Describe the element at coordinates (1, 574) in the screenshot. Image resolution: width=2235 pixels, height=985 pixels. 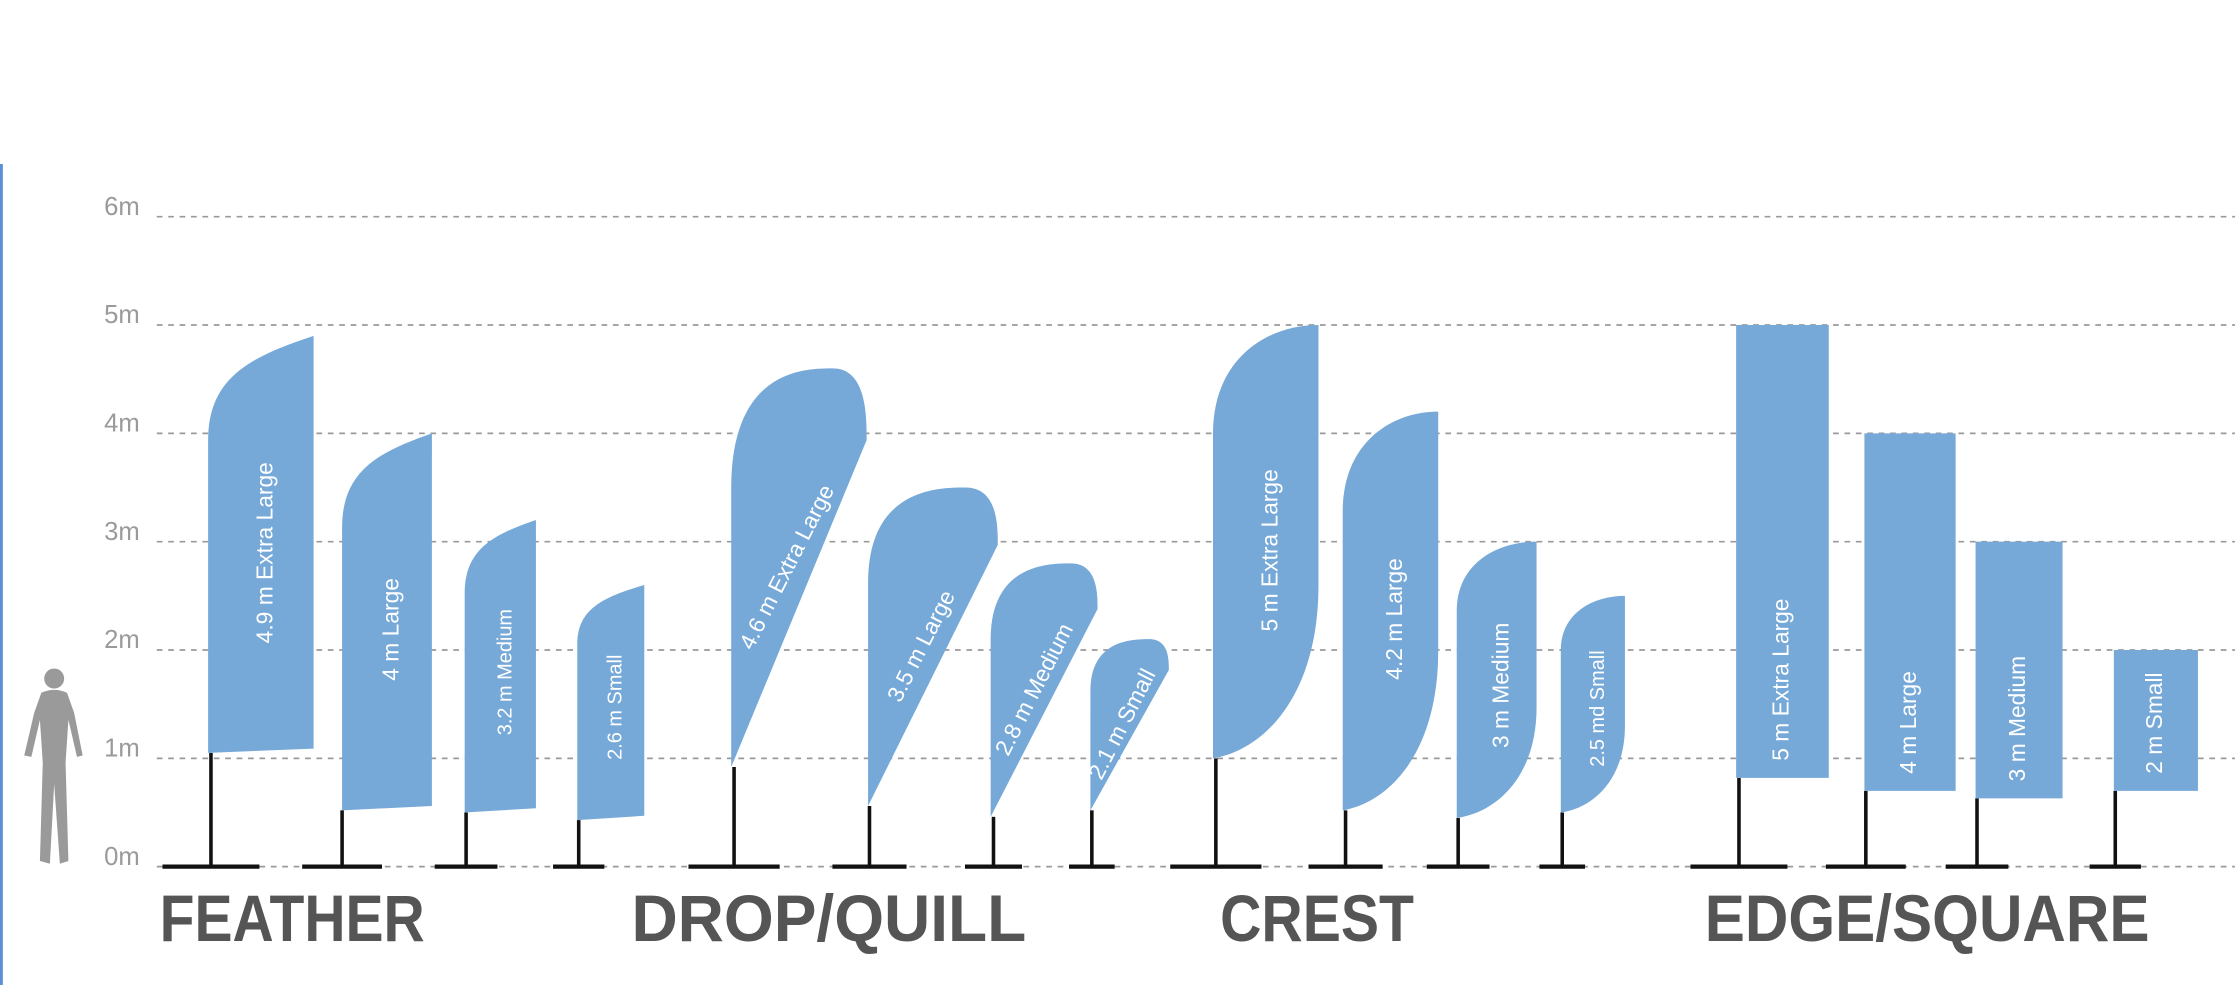
I see `left-border` at that location.